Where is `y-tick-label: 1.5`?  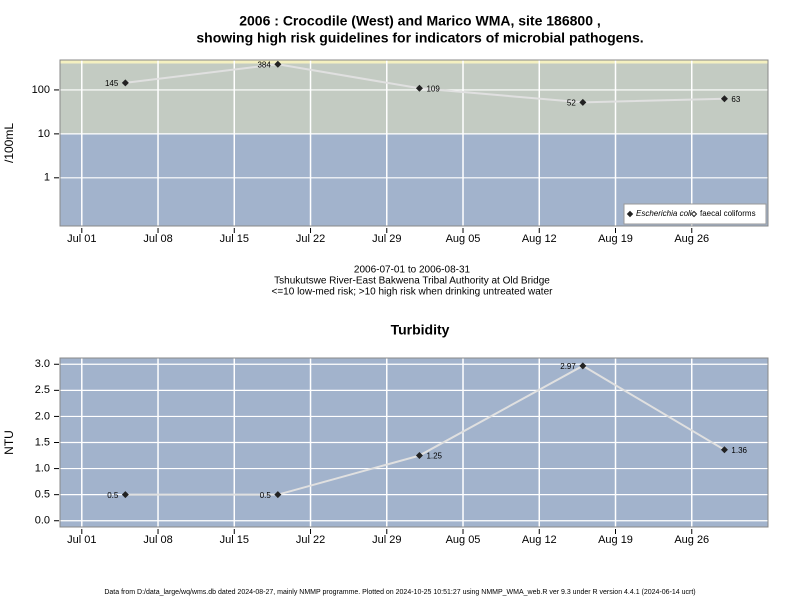
y-tick-label: 1.5 is located at coordinates (42, 442).